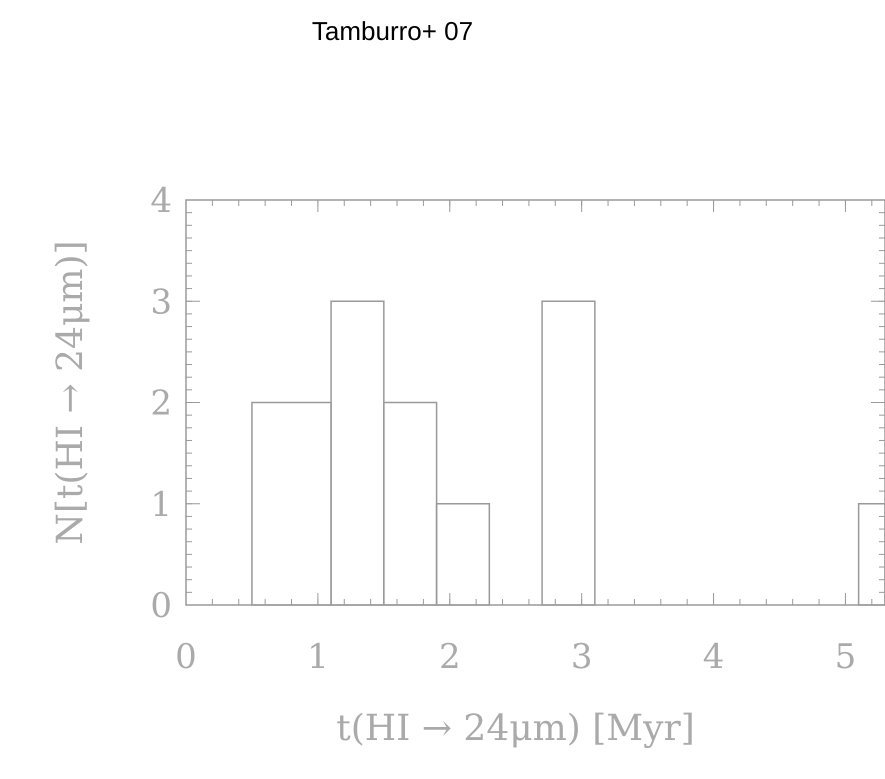  Describe the element at coordinates (845, 657) in the screenshot. I see `x-tick-label: 5` at that location.